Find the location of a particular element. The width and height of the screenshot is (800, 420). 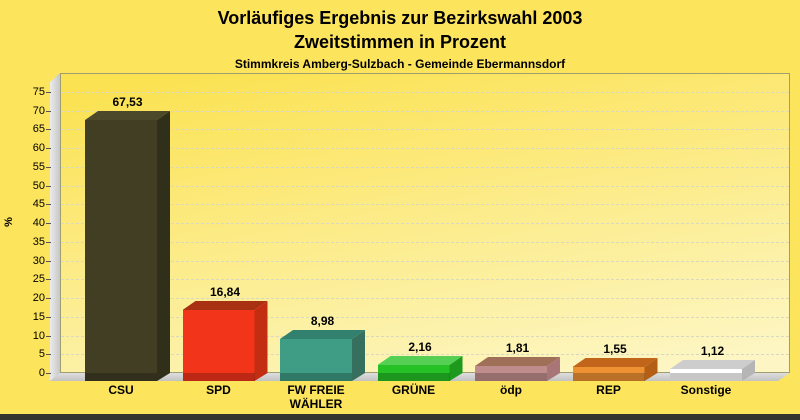

bar-value-label: 8,98 is located at coordinates (322, 321).